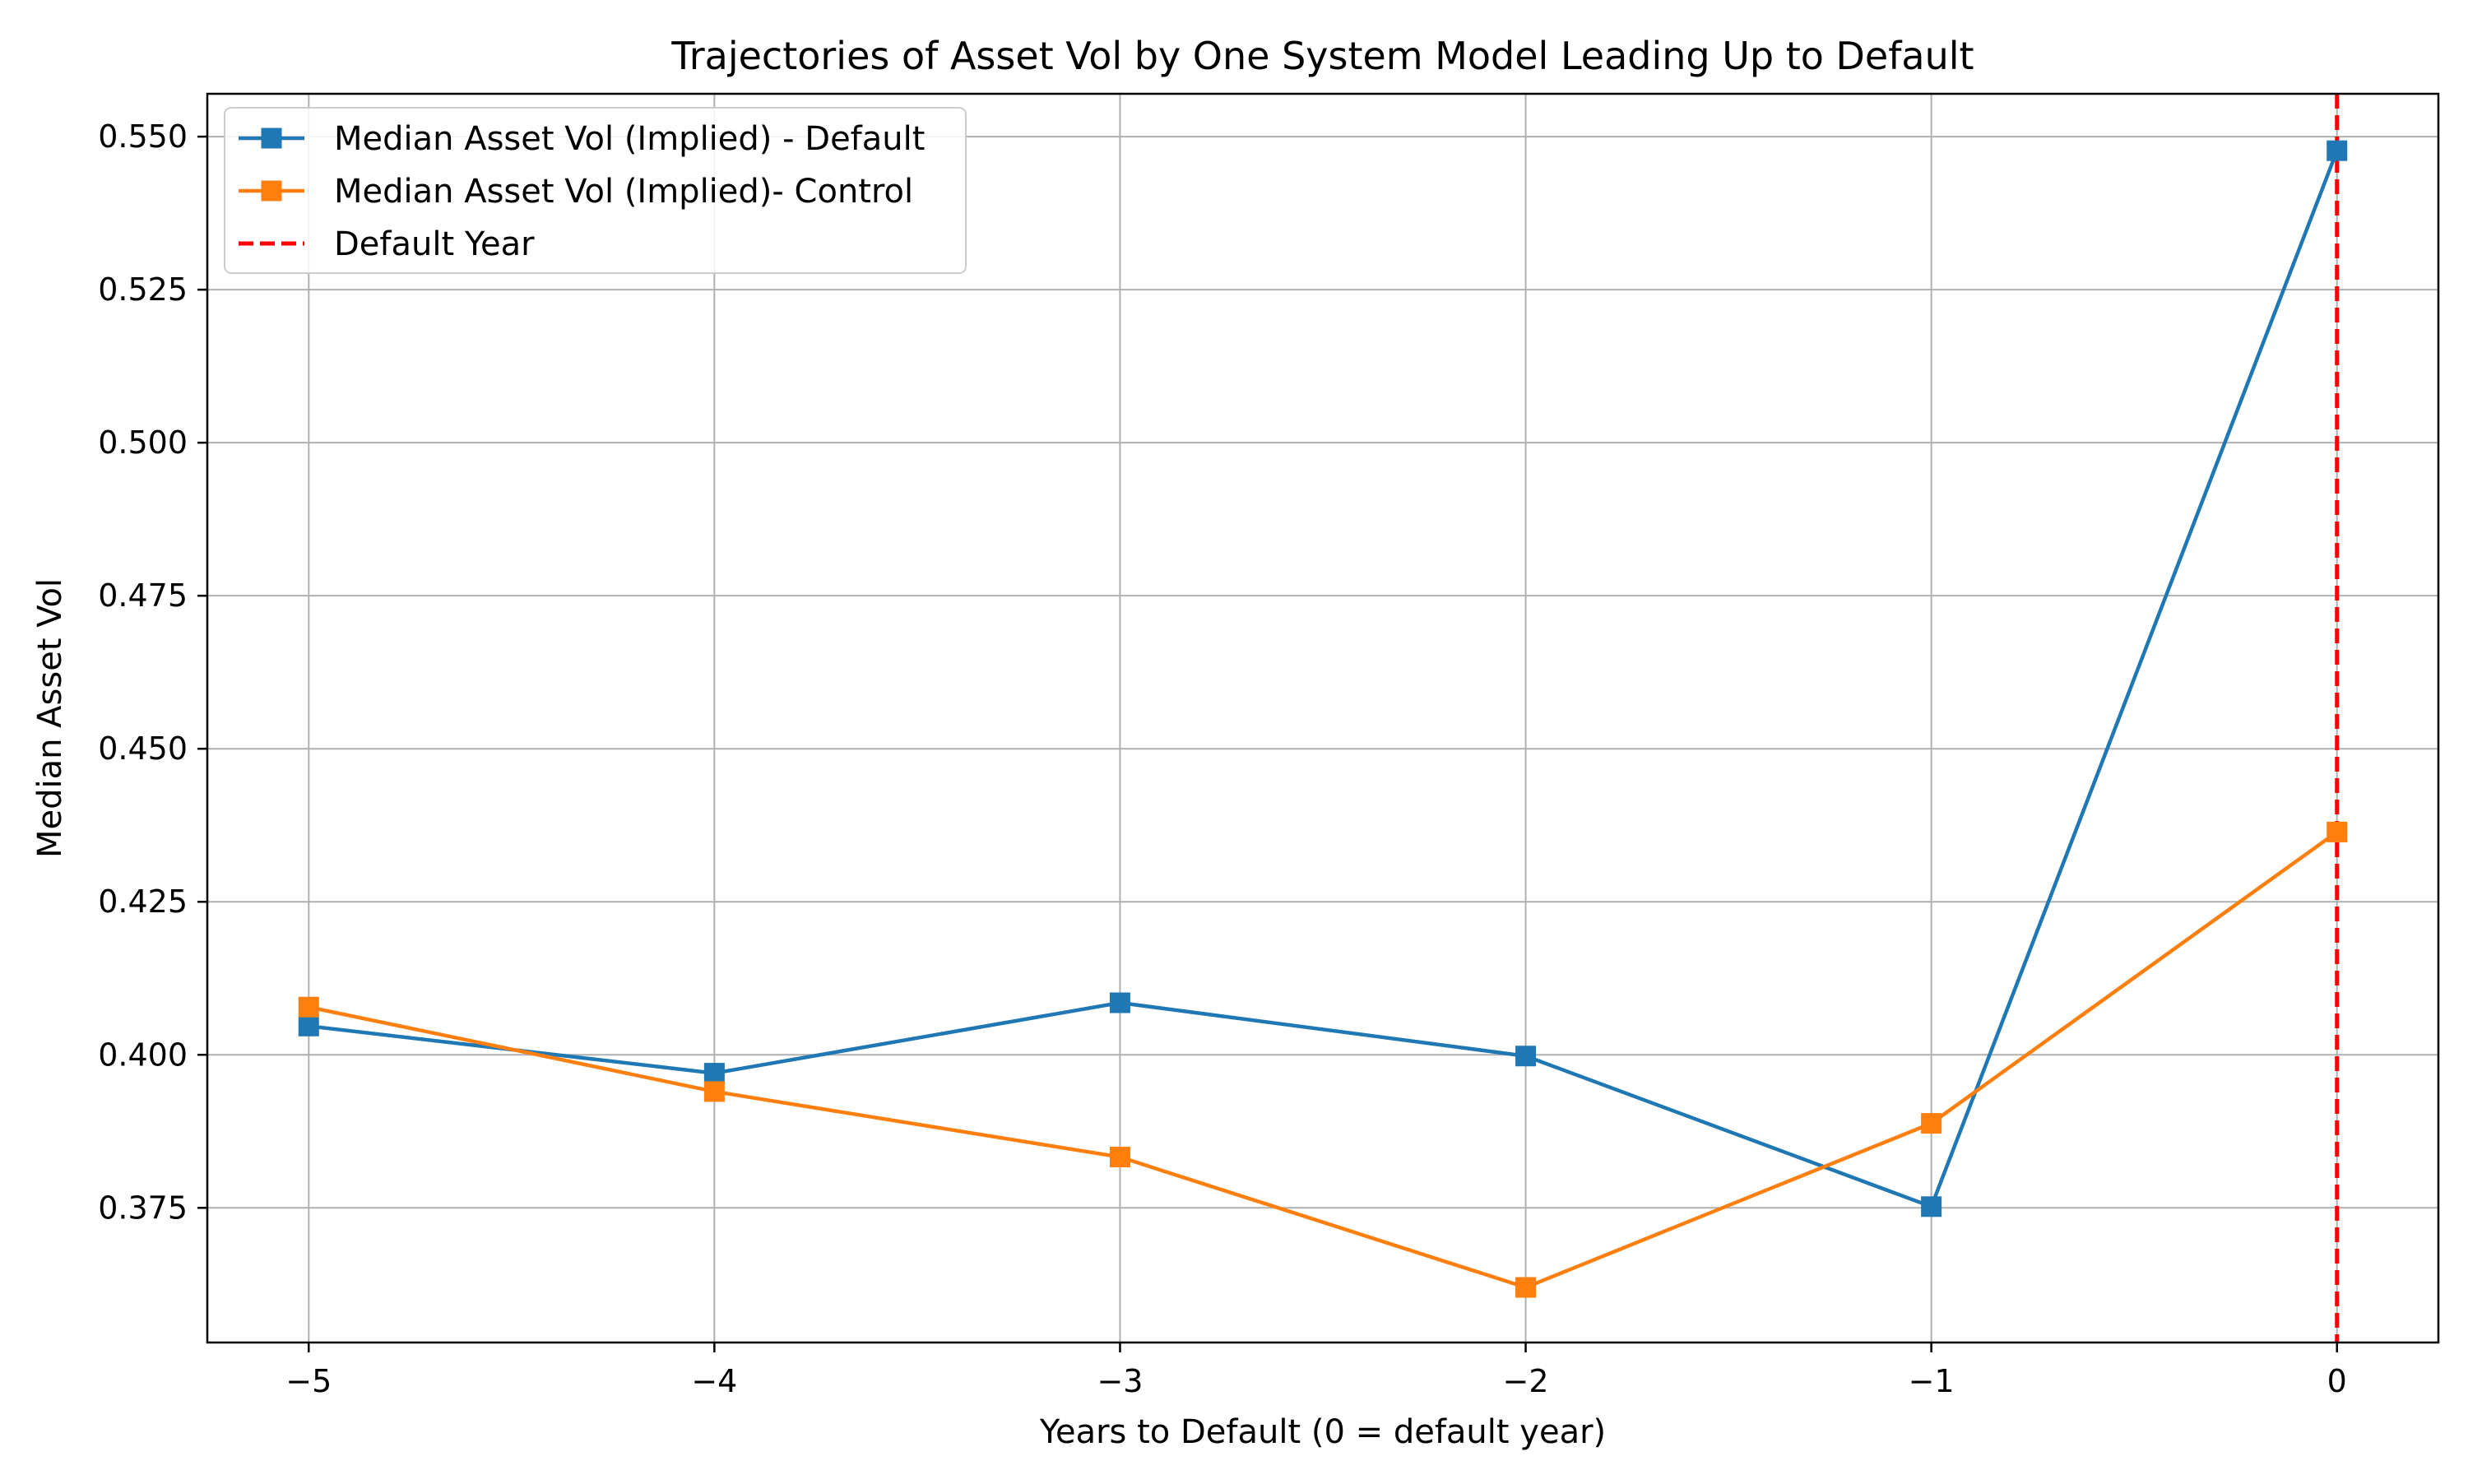 The height and width of the screenshot is (1484, 2468). I want to click on legend-box, so click(595, 190).